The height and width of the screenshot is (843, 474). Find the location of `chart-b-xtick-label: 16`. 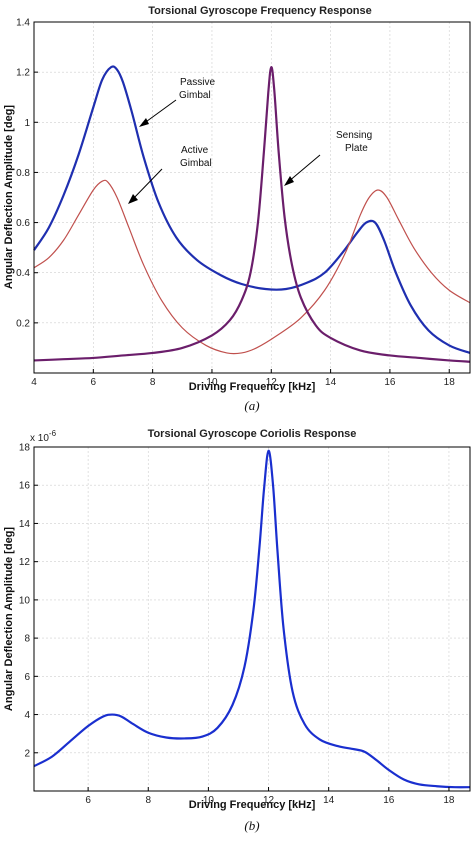

chart-b-xtick-label: 16 is located at coordinates (389, 800).